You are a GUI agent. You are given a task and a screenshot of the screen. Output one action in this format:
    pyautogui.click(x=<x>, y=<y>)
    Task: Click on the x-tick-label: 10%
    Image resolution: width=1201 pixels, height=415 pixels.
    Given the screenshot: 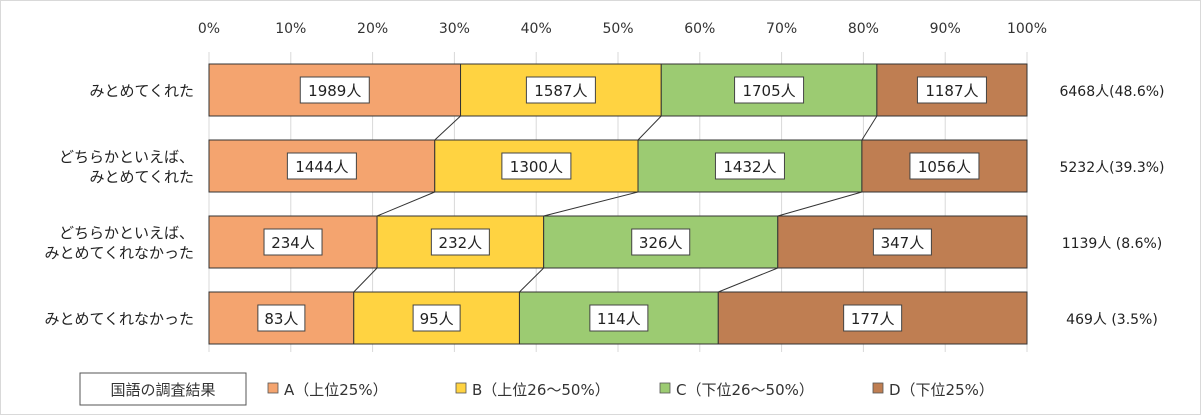 What is the action you would take?
    pyautogui.click(x=290, y=29)
    